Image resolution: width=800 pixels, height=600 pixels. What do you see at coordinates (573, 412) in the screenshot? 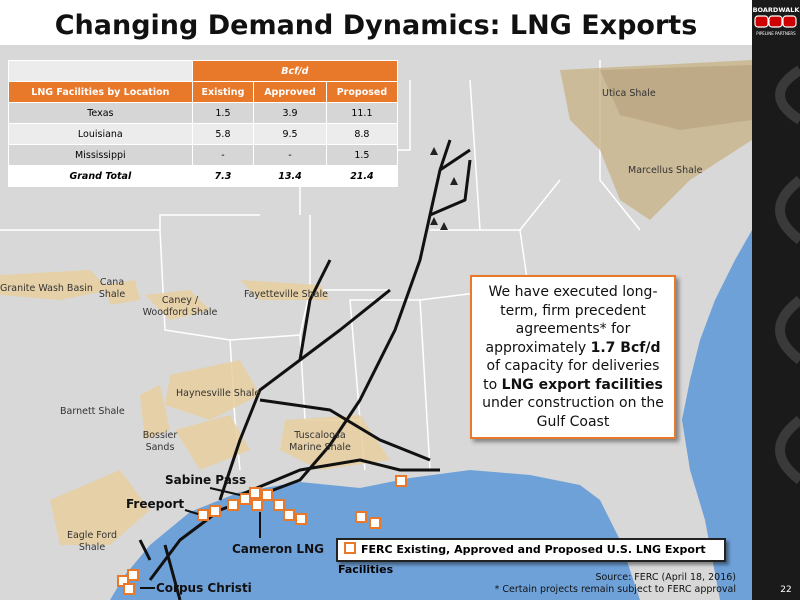
I see `callout-text: under construction on the Gulf Coast` at bounding box center [573, 412].